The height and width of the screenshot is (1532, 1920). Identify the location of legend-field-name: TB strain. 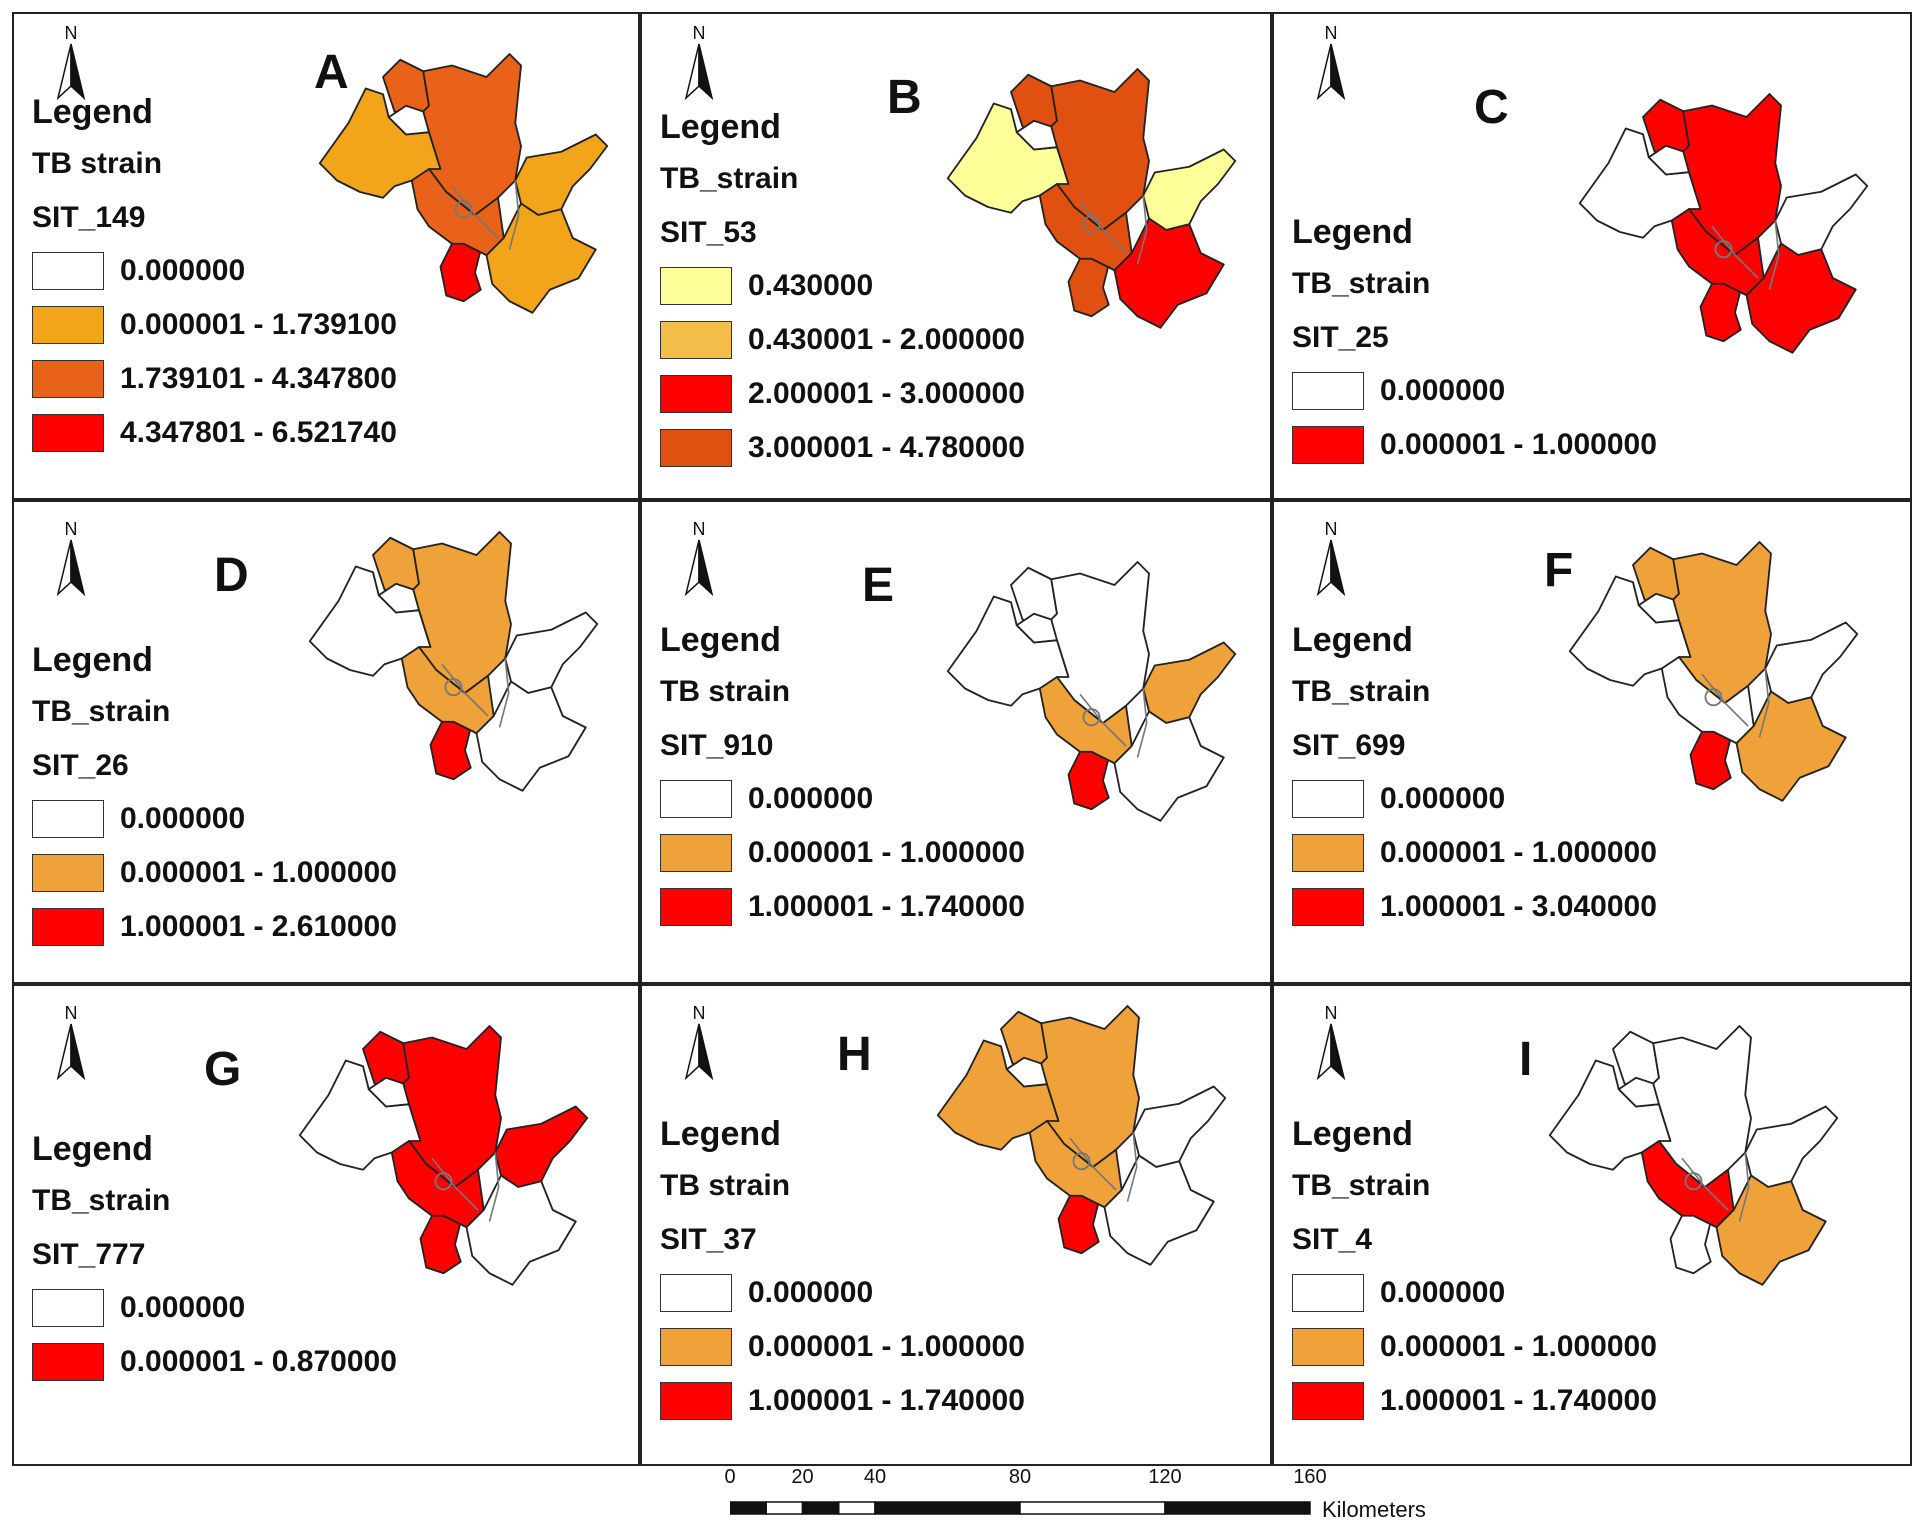
(725, 1185).